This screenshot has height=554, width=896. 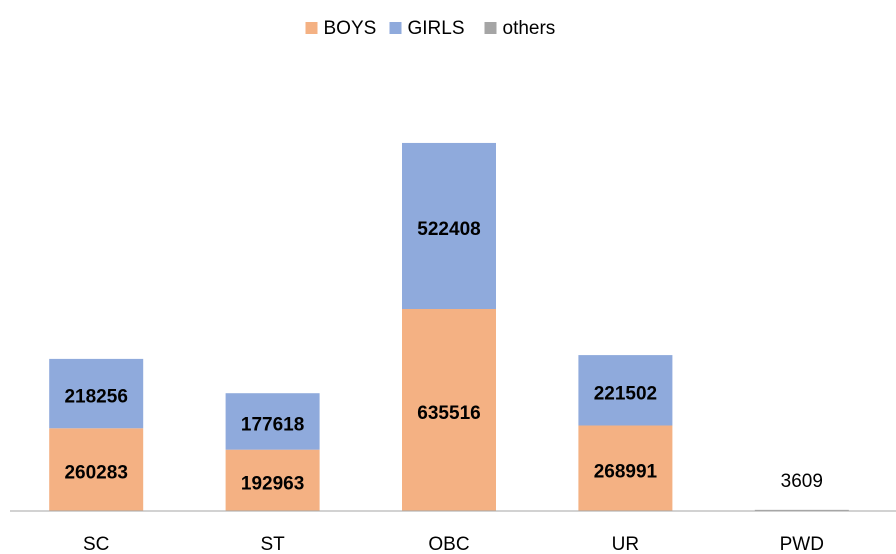 I want to click on legend-label: GIRLS, so click(x=436, y=28).